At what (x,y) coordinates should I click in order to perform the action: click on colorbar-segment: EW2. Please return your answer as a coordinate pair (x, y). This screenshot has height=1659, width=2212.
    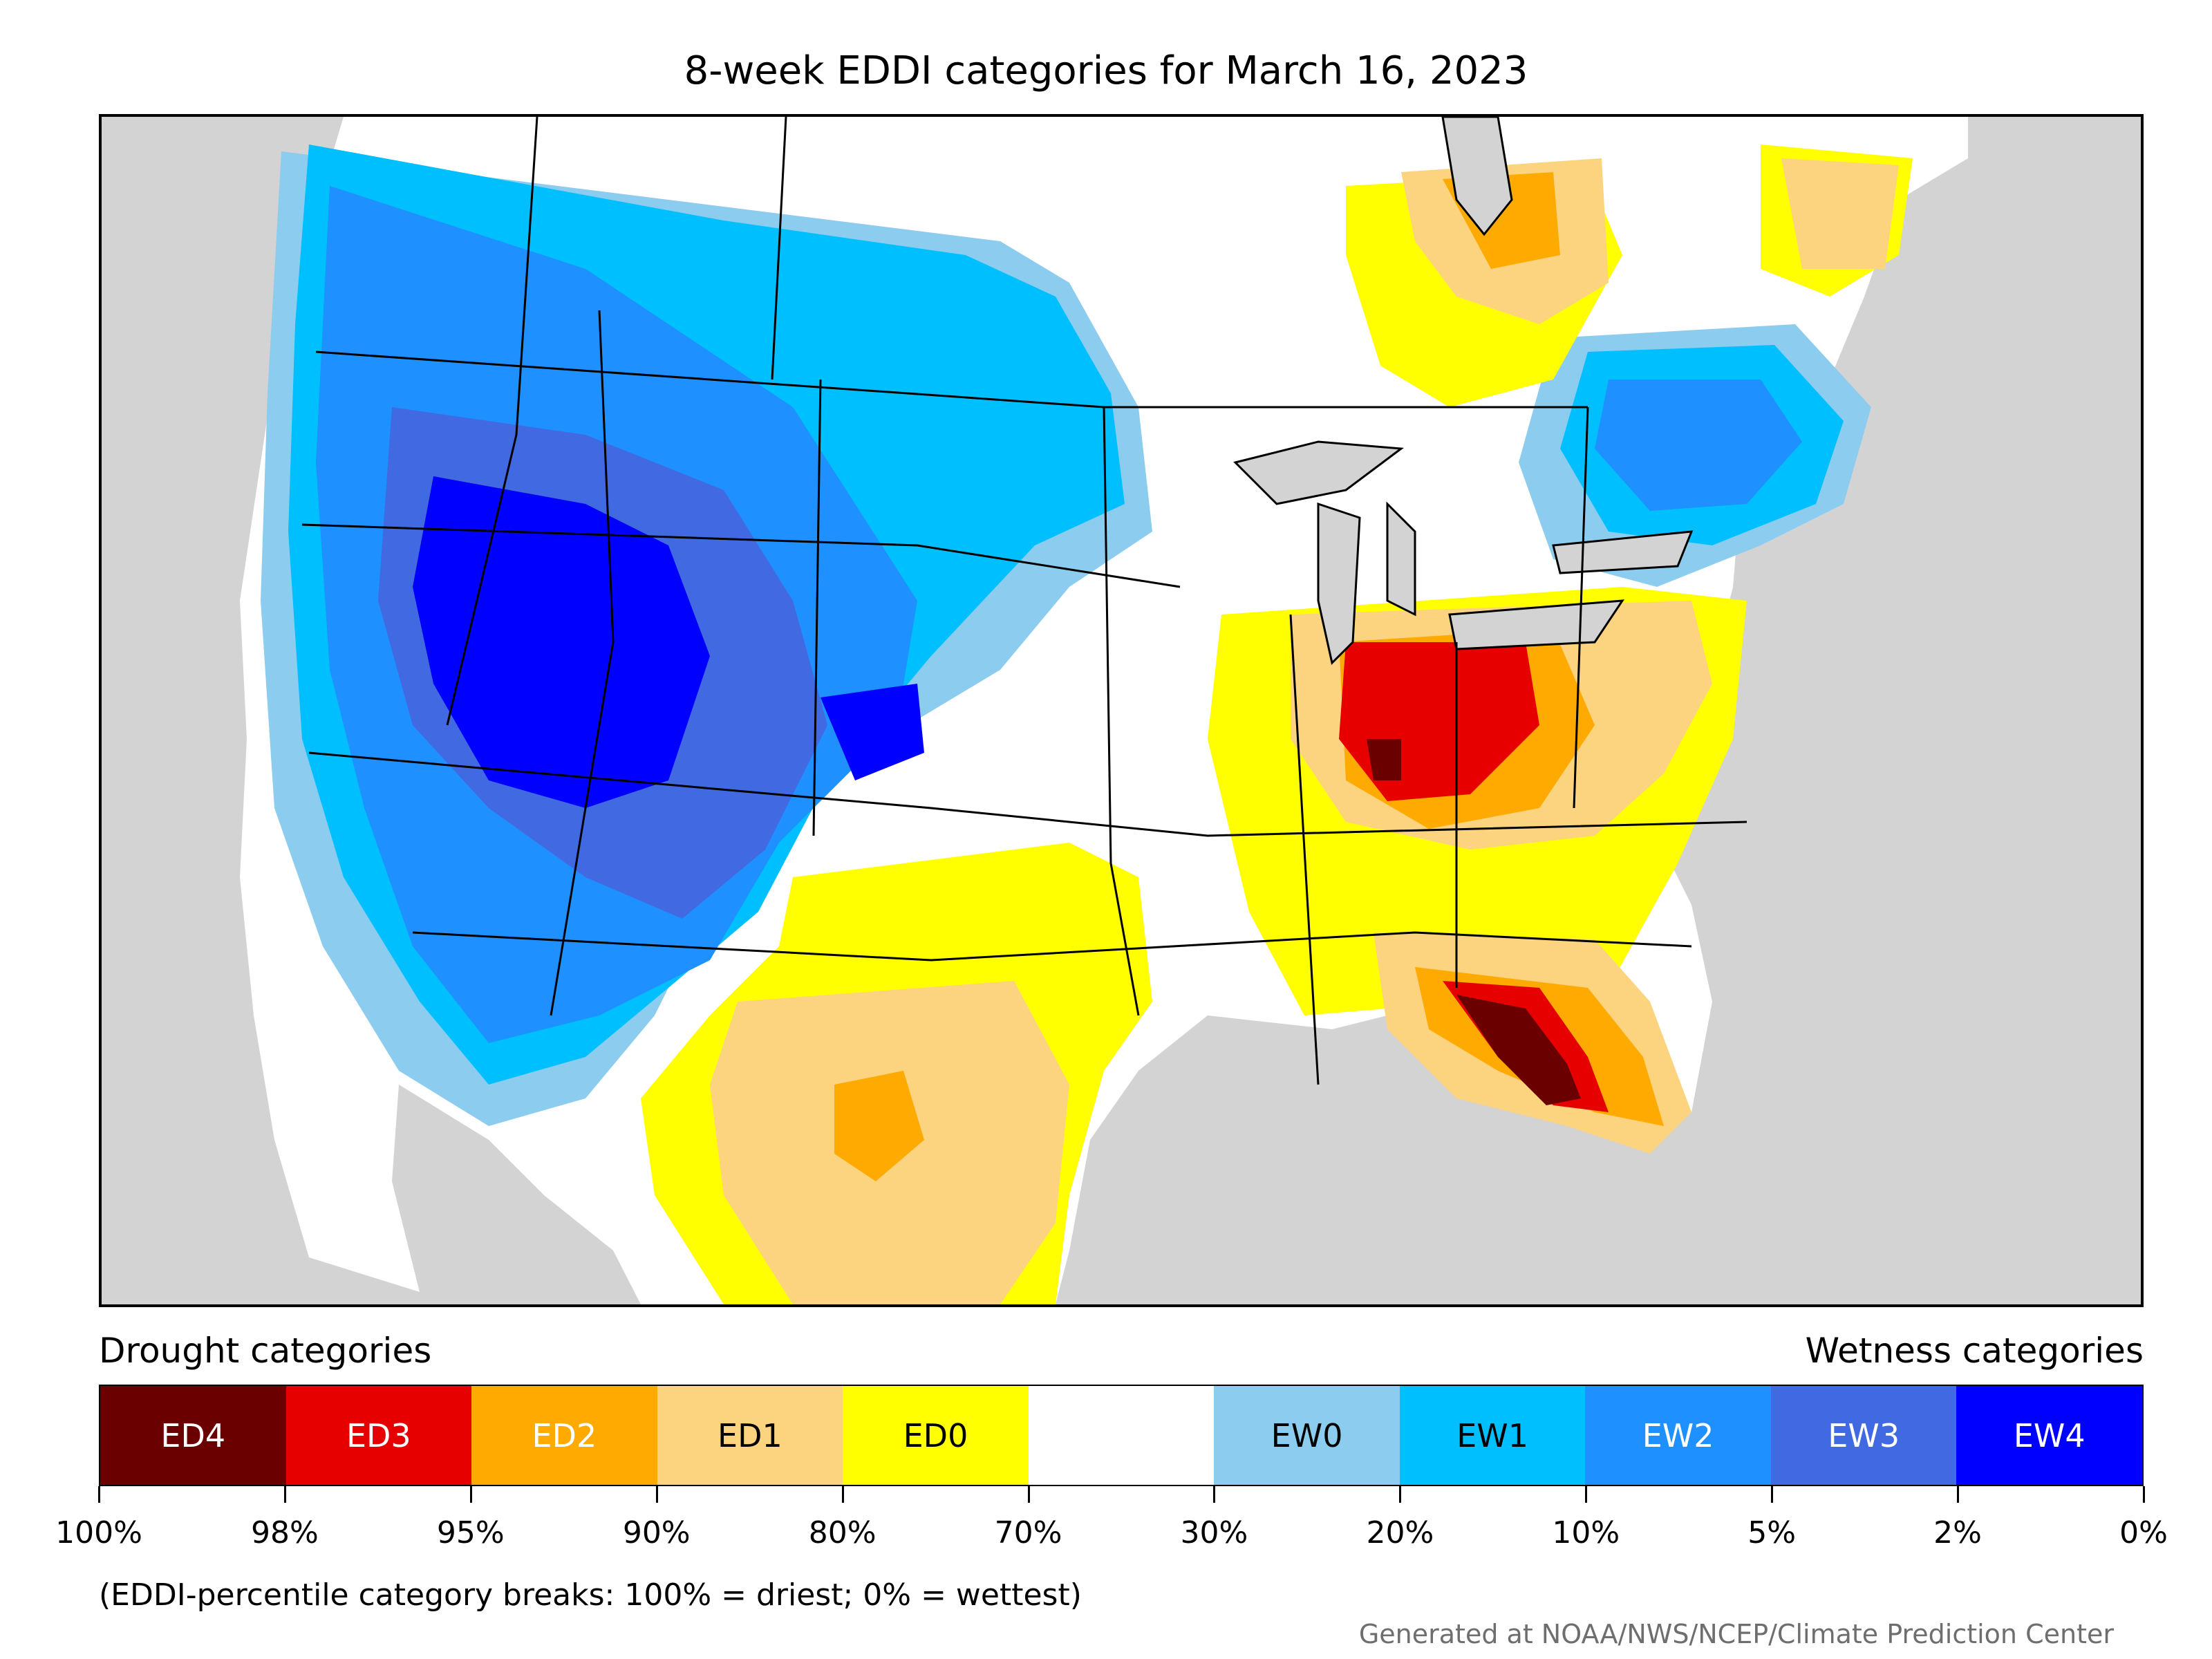
    Looking at the image, I should click on (1678, 1436).